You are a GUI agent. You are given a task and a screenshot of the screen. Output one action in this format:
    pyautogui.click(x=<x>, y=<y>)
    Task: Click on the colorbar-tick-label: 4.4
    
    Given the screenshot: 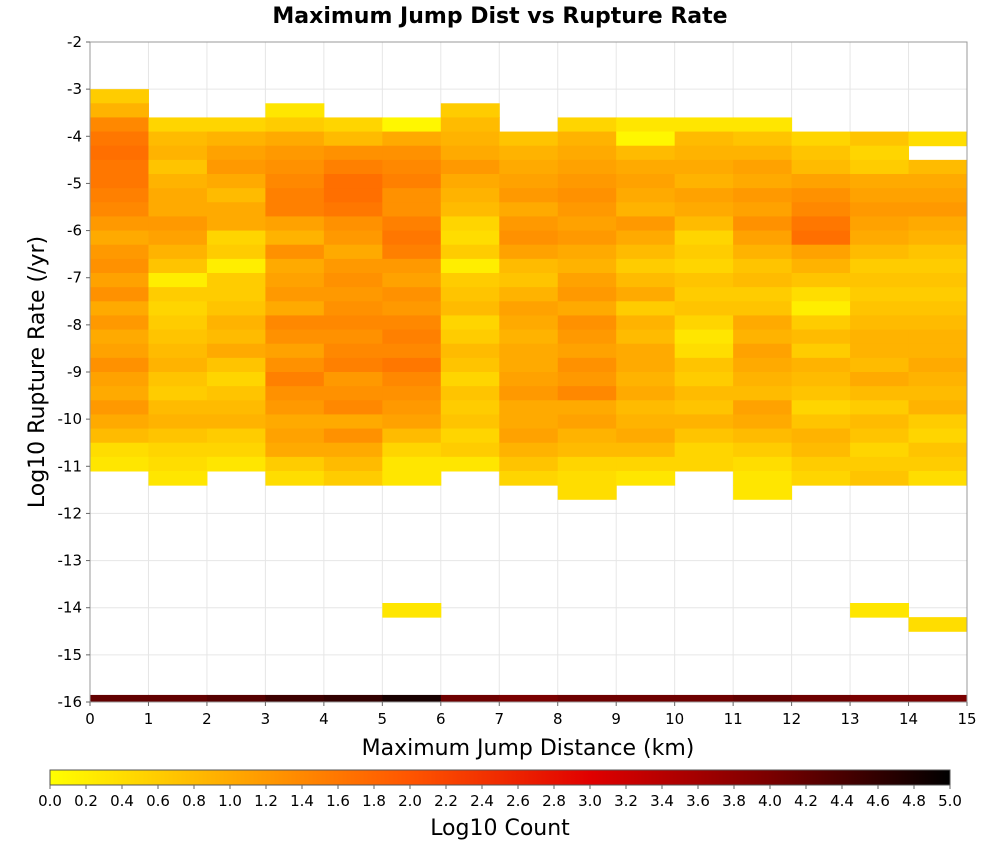 What is the action you would take?
    pyautogui.click(x=842, y=801)
    